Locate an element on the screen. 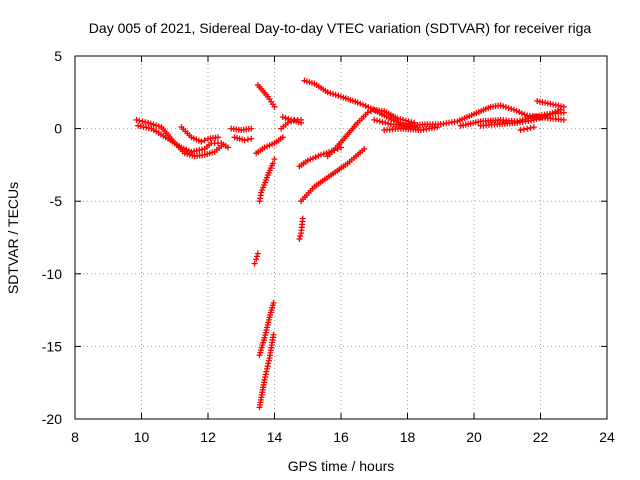 The height and width of the screenshot is (480, 640). x-tick-label: 12 is located at coordinates (208, 437).